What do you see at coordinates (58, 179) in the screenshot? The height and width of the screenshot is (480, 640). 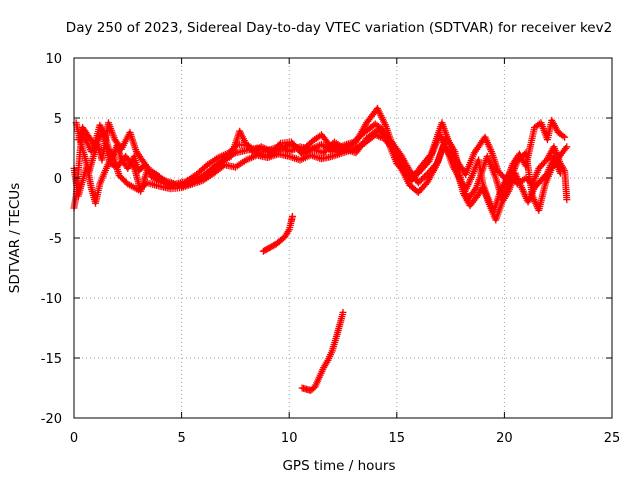 I see `y-tick-label: 0` at bounding box center [58, 179].